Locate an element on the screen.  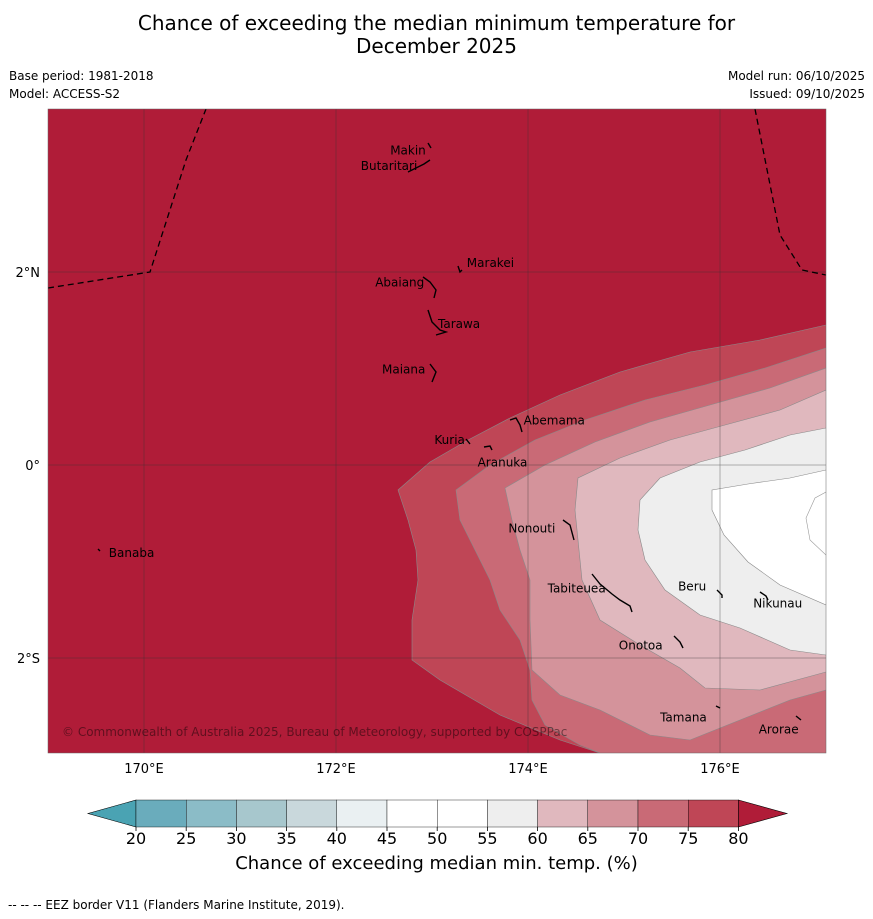
colorbar-tick-label: 40 is located at coordinates (337, 838).